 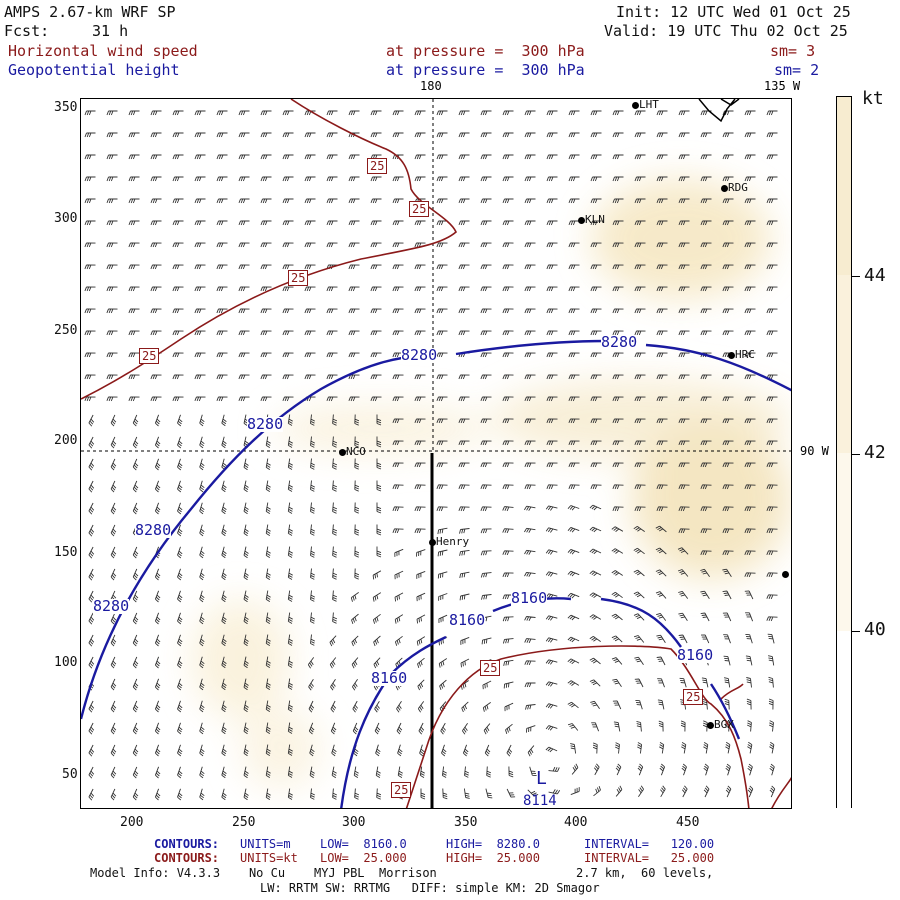 What do you see at coordinates (595, 219) in the screenshot?
I see `station-label: KLN` at bounding box center [595, 219].